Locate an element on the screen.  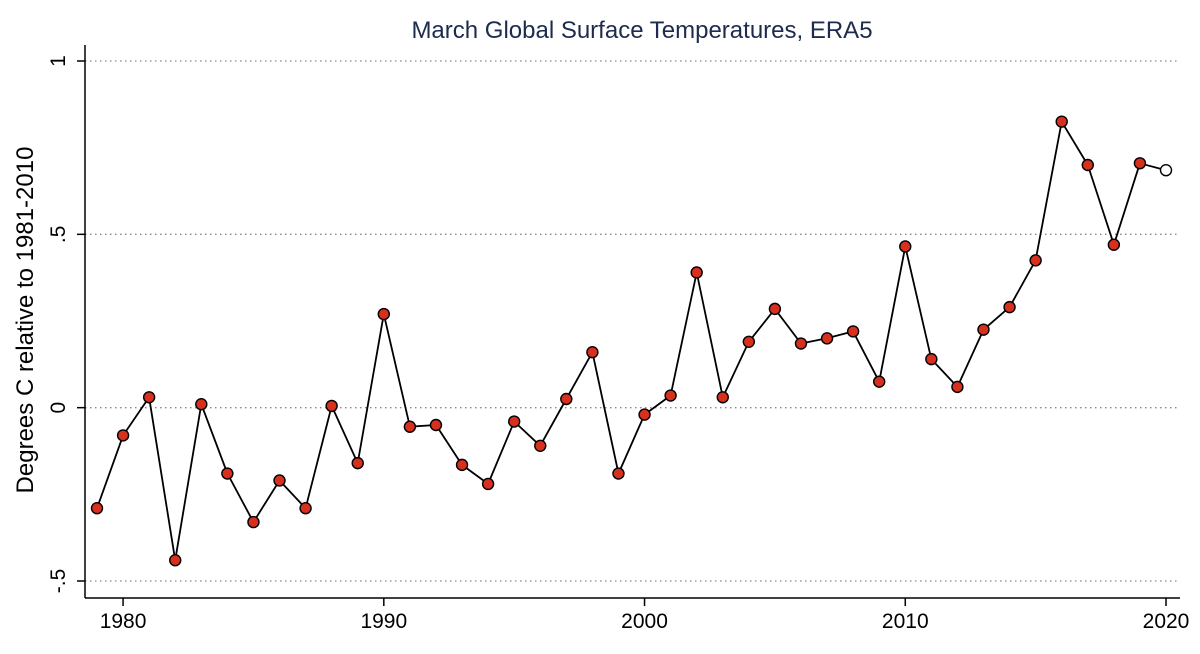
x-tick-label: 1980 is located at coordinates (123, 621).